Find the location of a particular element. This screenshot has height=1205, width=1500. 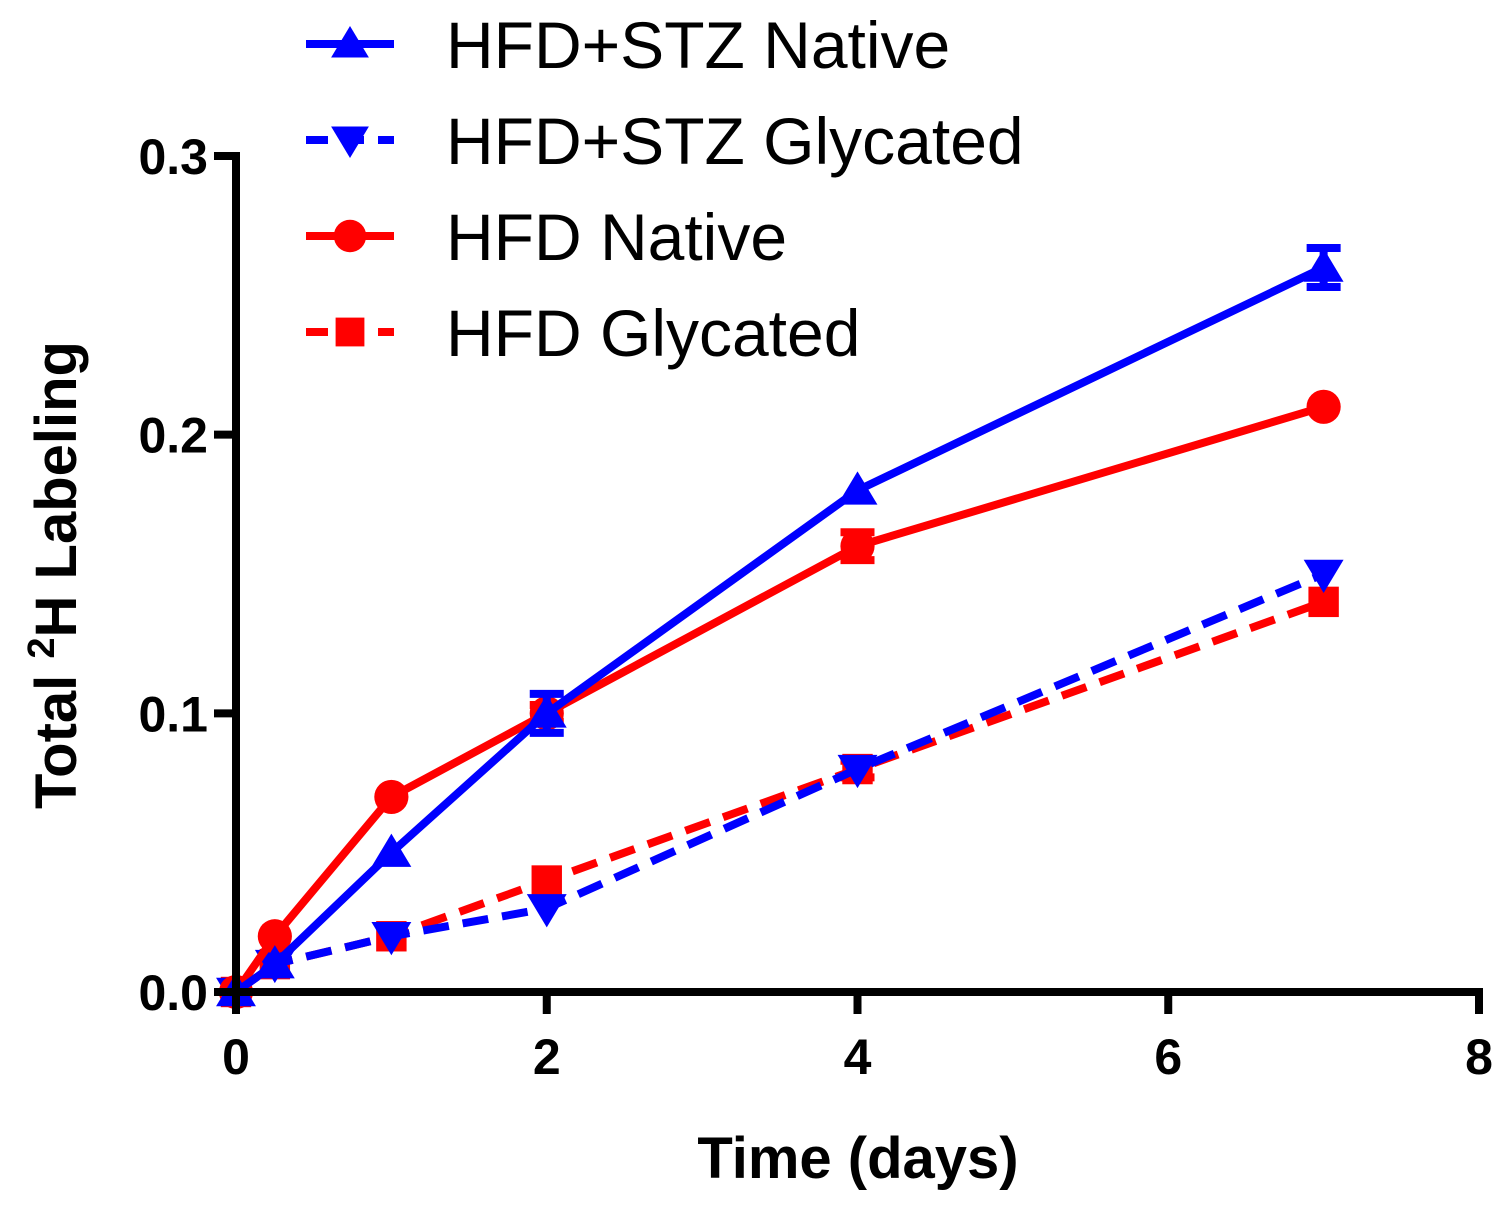

x-tick-label: 4 is located at coordinates (858, 1057).